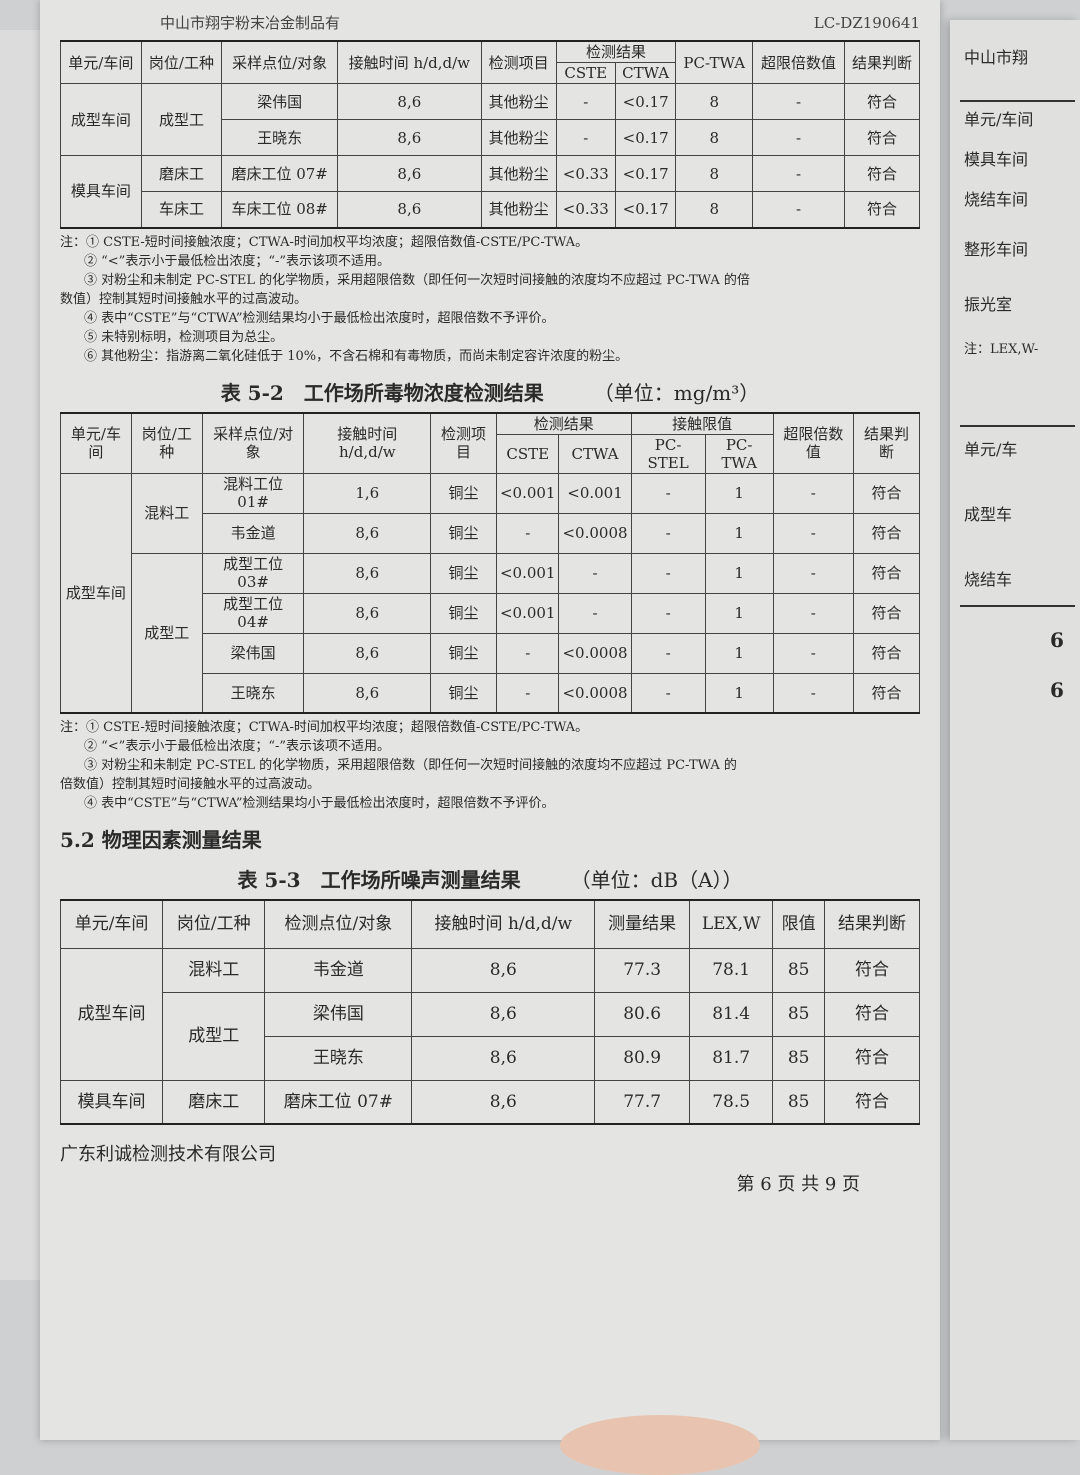 The width and height of the screenshot is (1080, 1475). Describe the element at coordinates (379, 880) in the screenshot. I see `title-text: 表 5-3 工作场所噪声测量结果` at that location.